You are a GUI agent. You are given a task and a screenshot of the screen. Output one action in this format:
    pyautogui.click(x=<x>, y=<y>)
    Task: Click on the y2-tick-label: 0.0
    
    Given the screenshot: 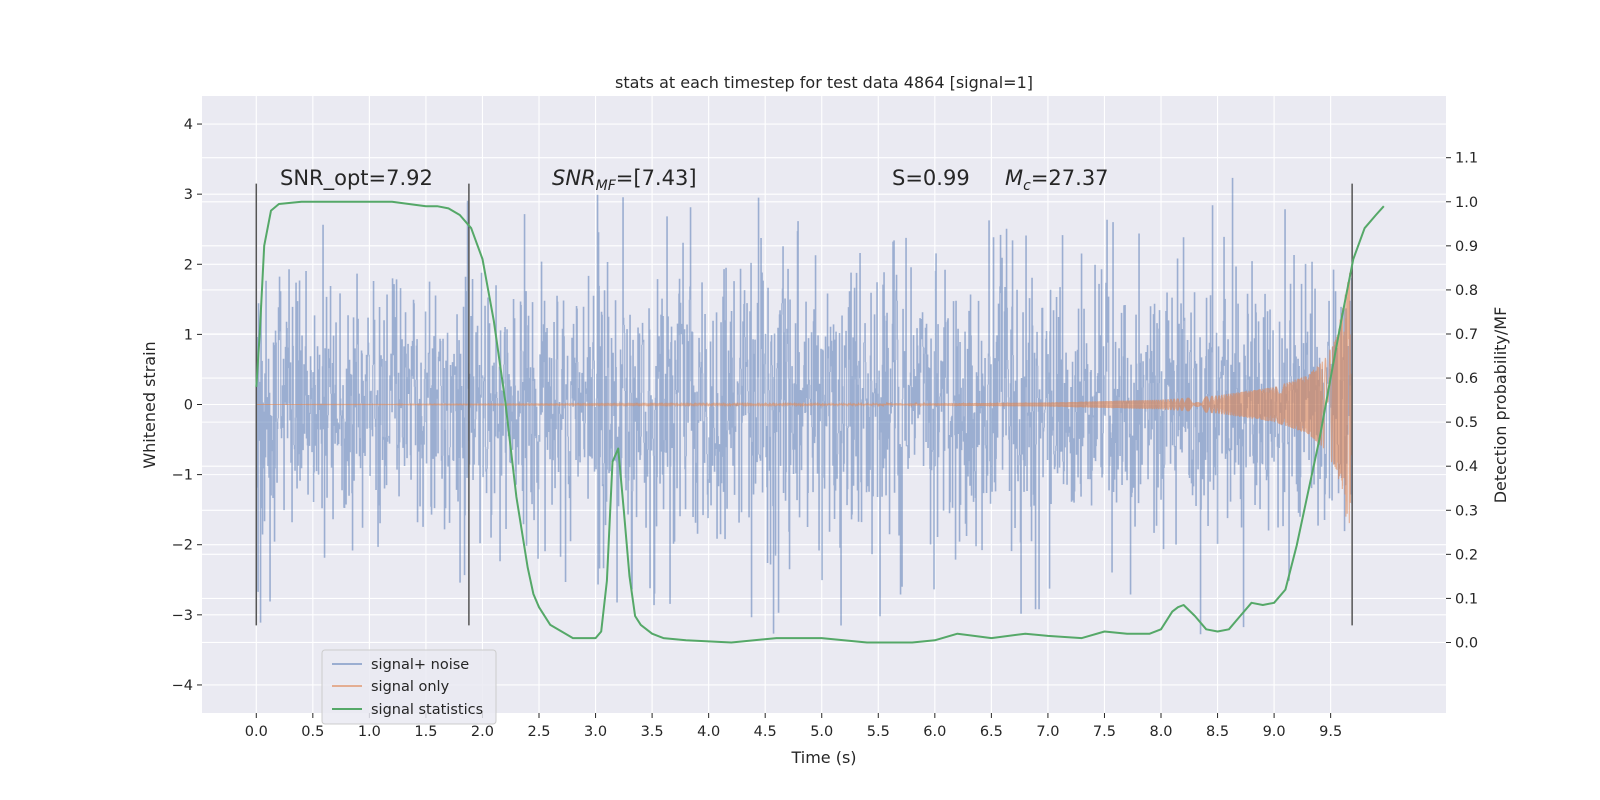 What is the action you would take?
    pyautogui.click(x=1466, y=643)
    